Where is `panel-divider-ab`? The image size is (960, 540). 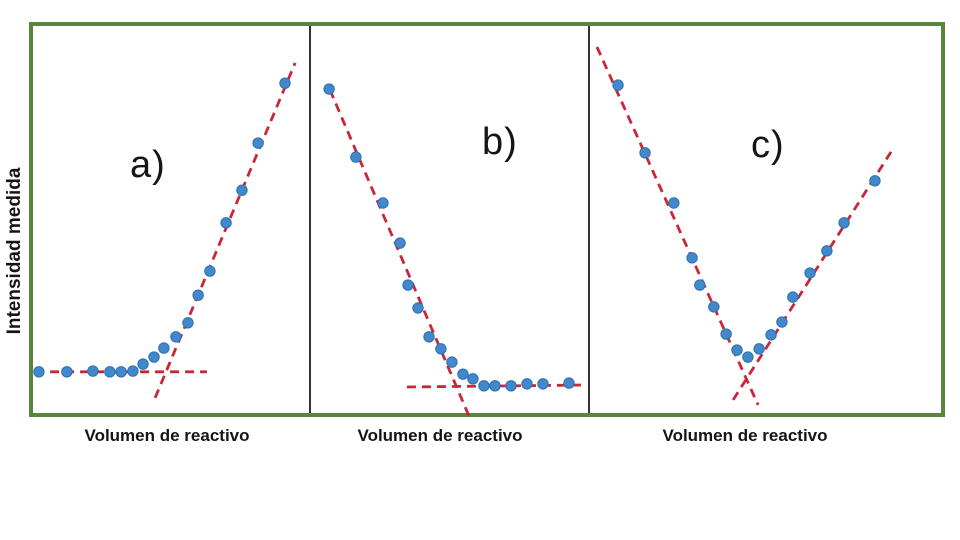 panel-divider-ab is located at coordinates (310, 219).